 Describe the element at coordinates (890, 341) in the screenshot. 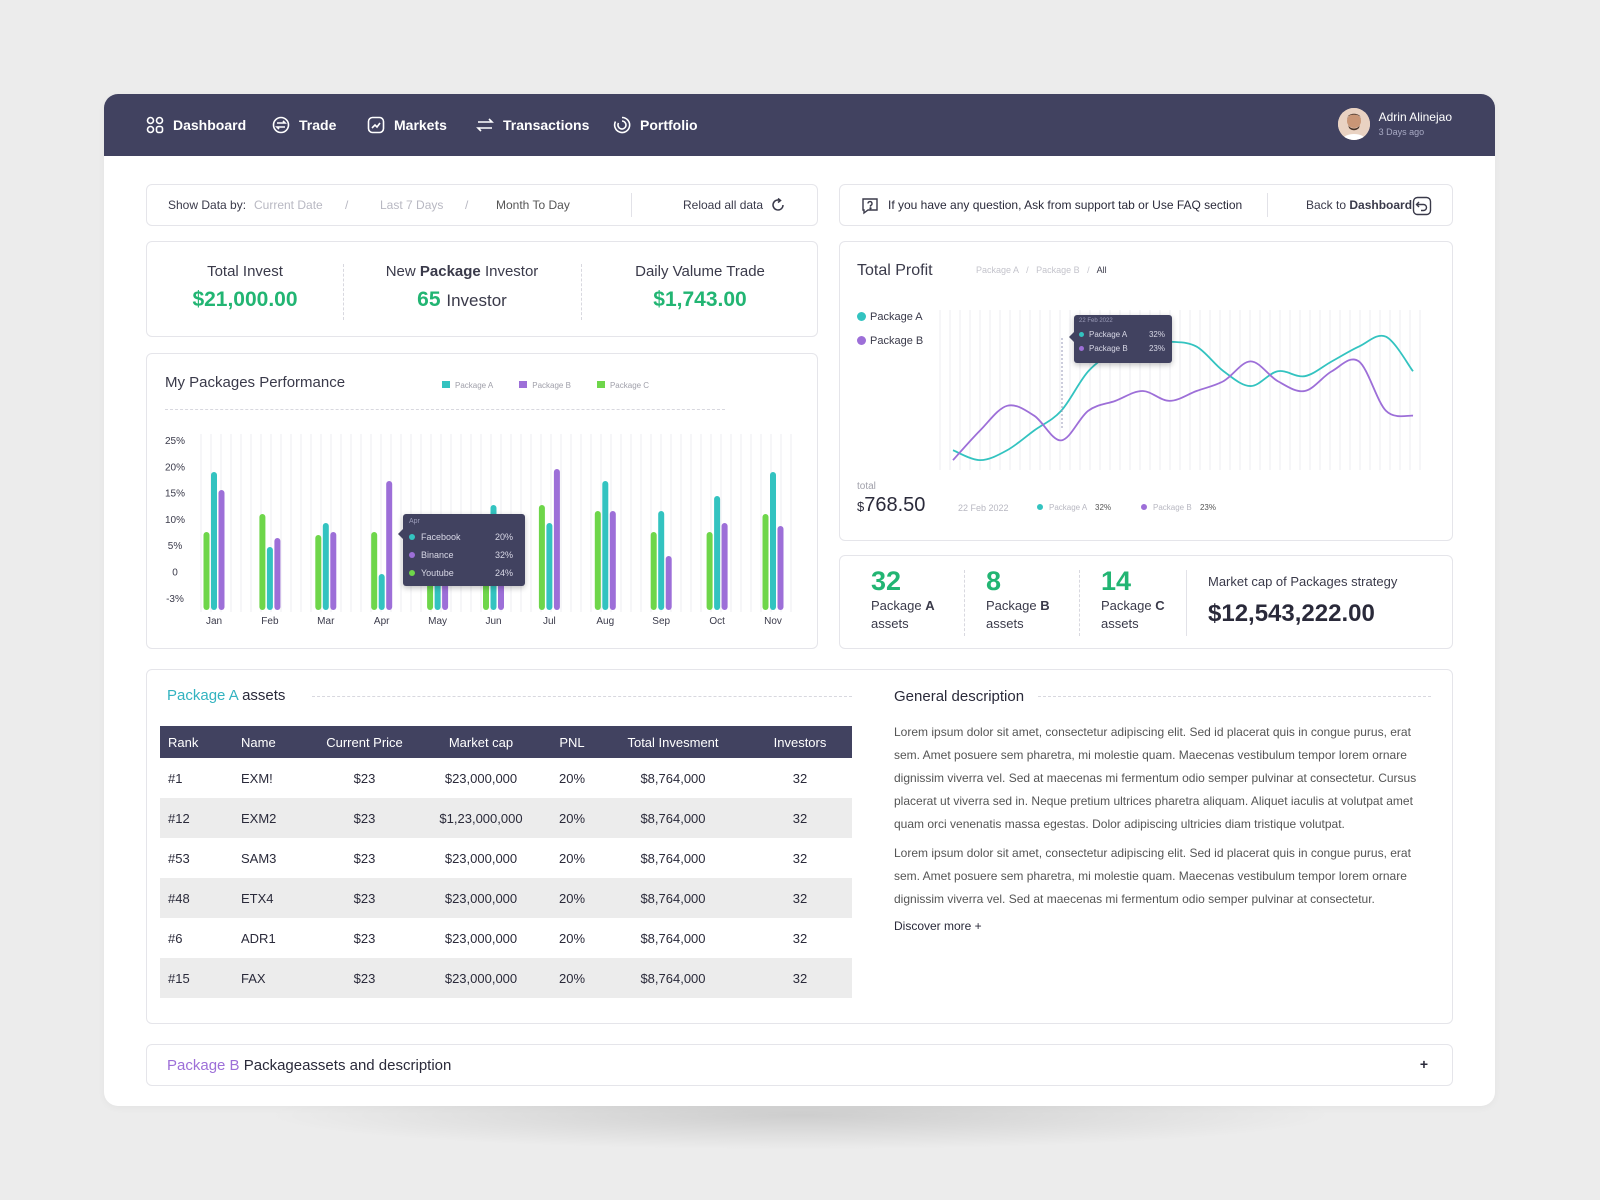

I see `profit-legend-b: Package B` at that location.